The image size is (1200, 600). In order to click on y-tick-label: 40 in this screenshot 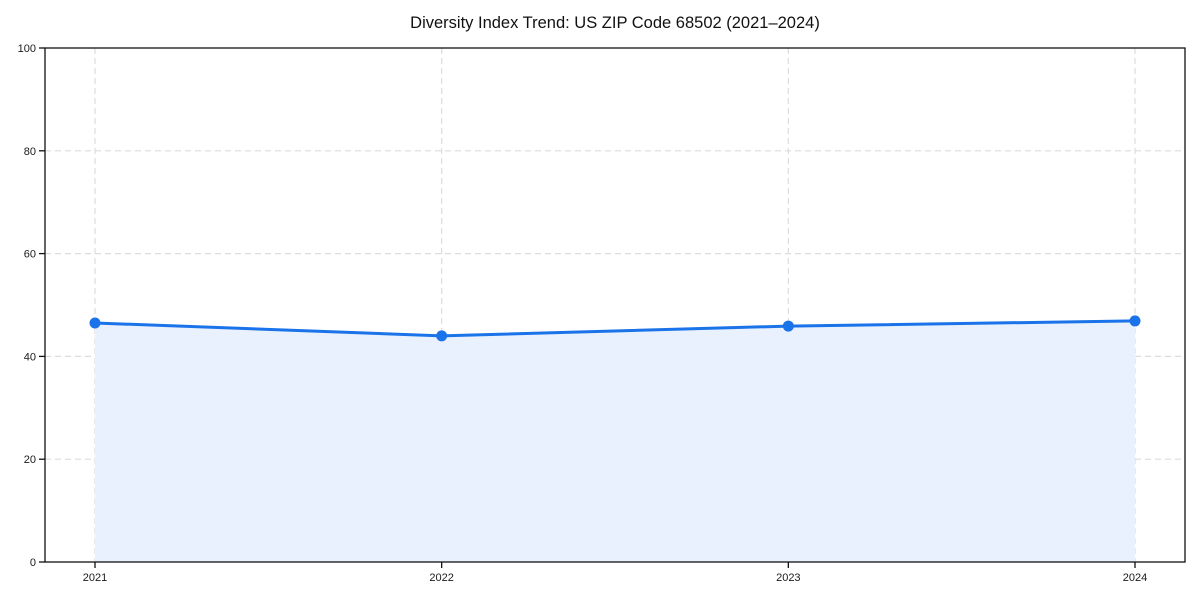, I will do `click(30, 357)`.